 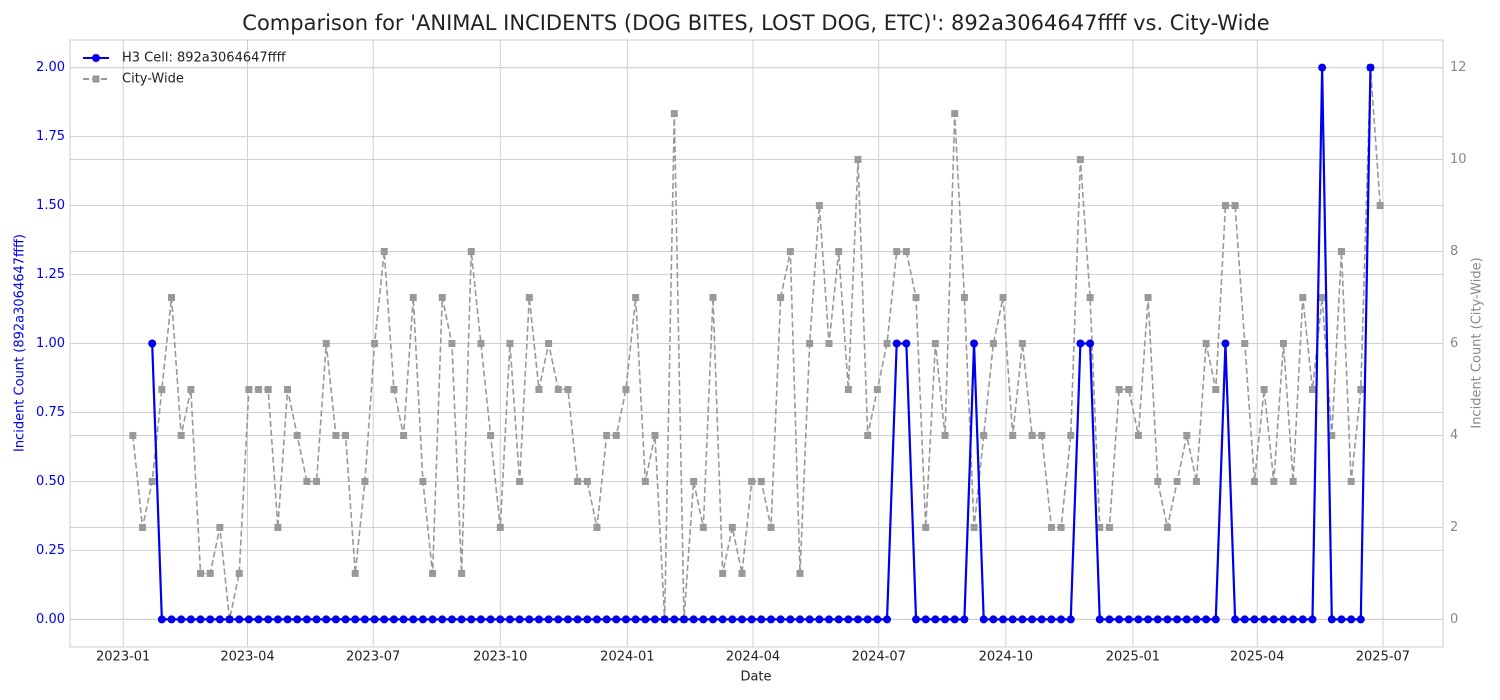 What do you see at coordinates (20, 343) in the screenshot?
I see `y-axis-label: Incident Count (892a3064647ffff)` at bounding box center [20, 343].